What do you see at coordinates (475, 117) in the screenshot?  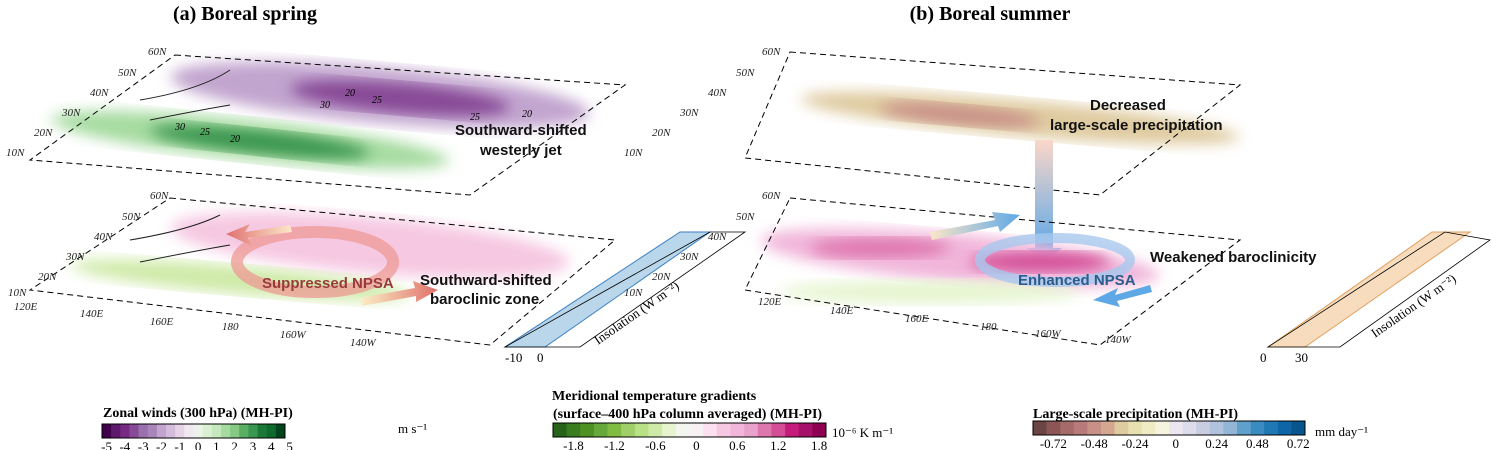 I see `contour-label: 25` at bounding box center [475, 117].